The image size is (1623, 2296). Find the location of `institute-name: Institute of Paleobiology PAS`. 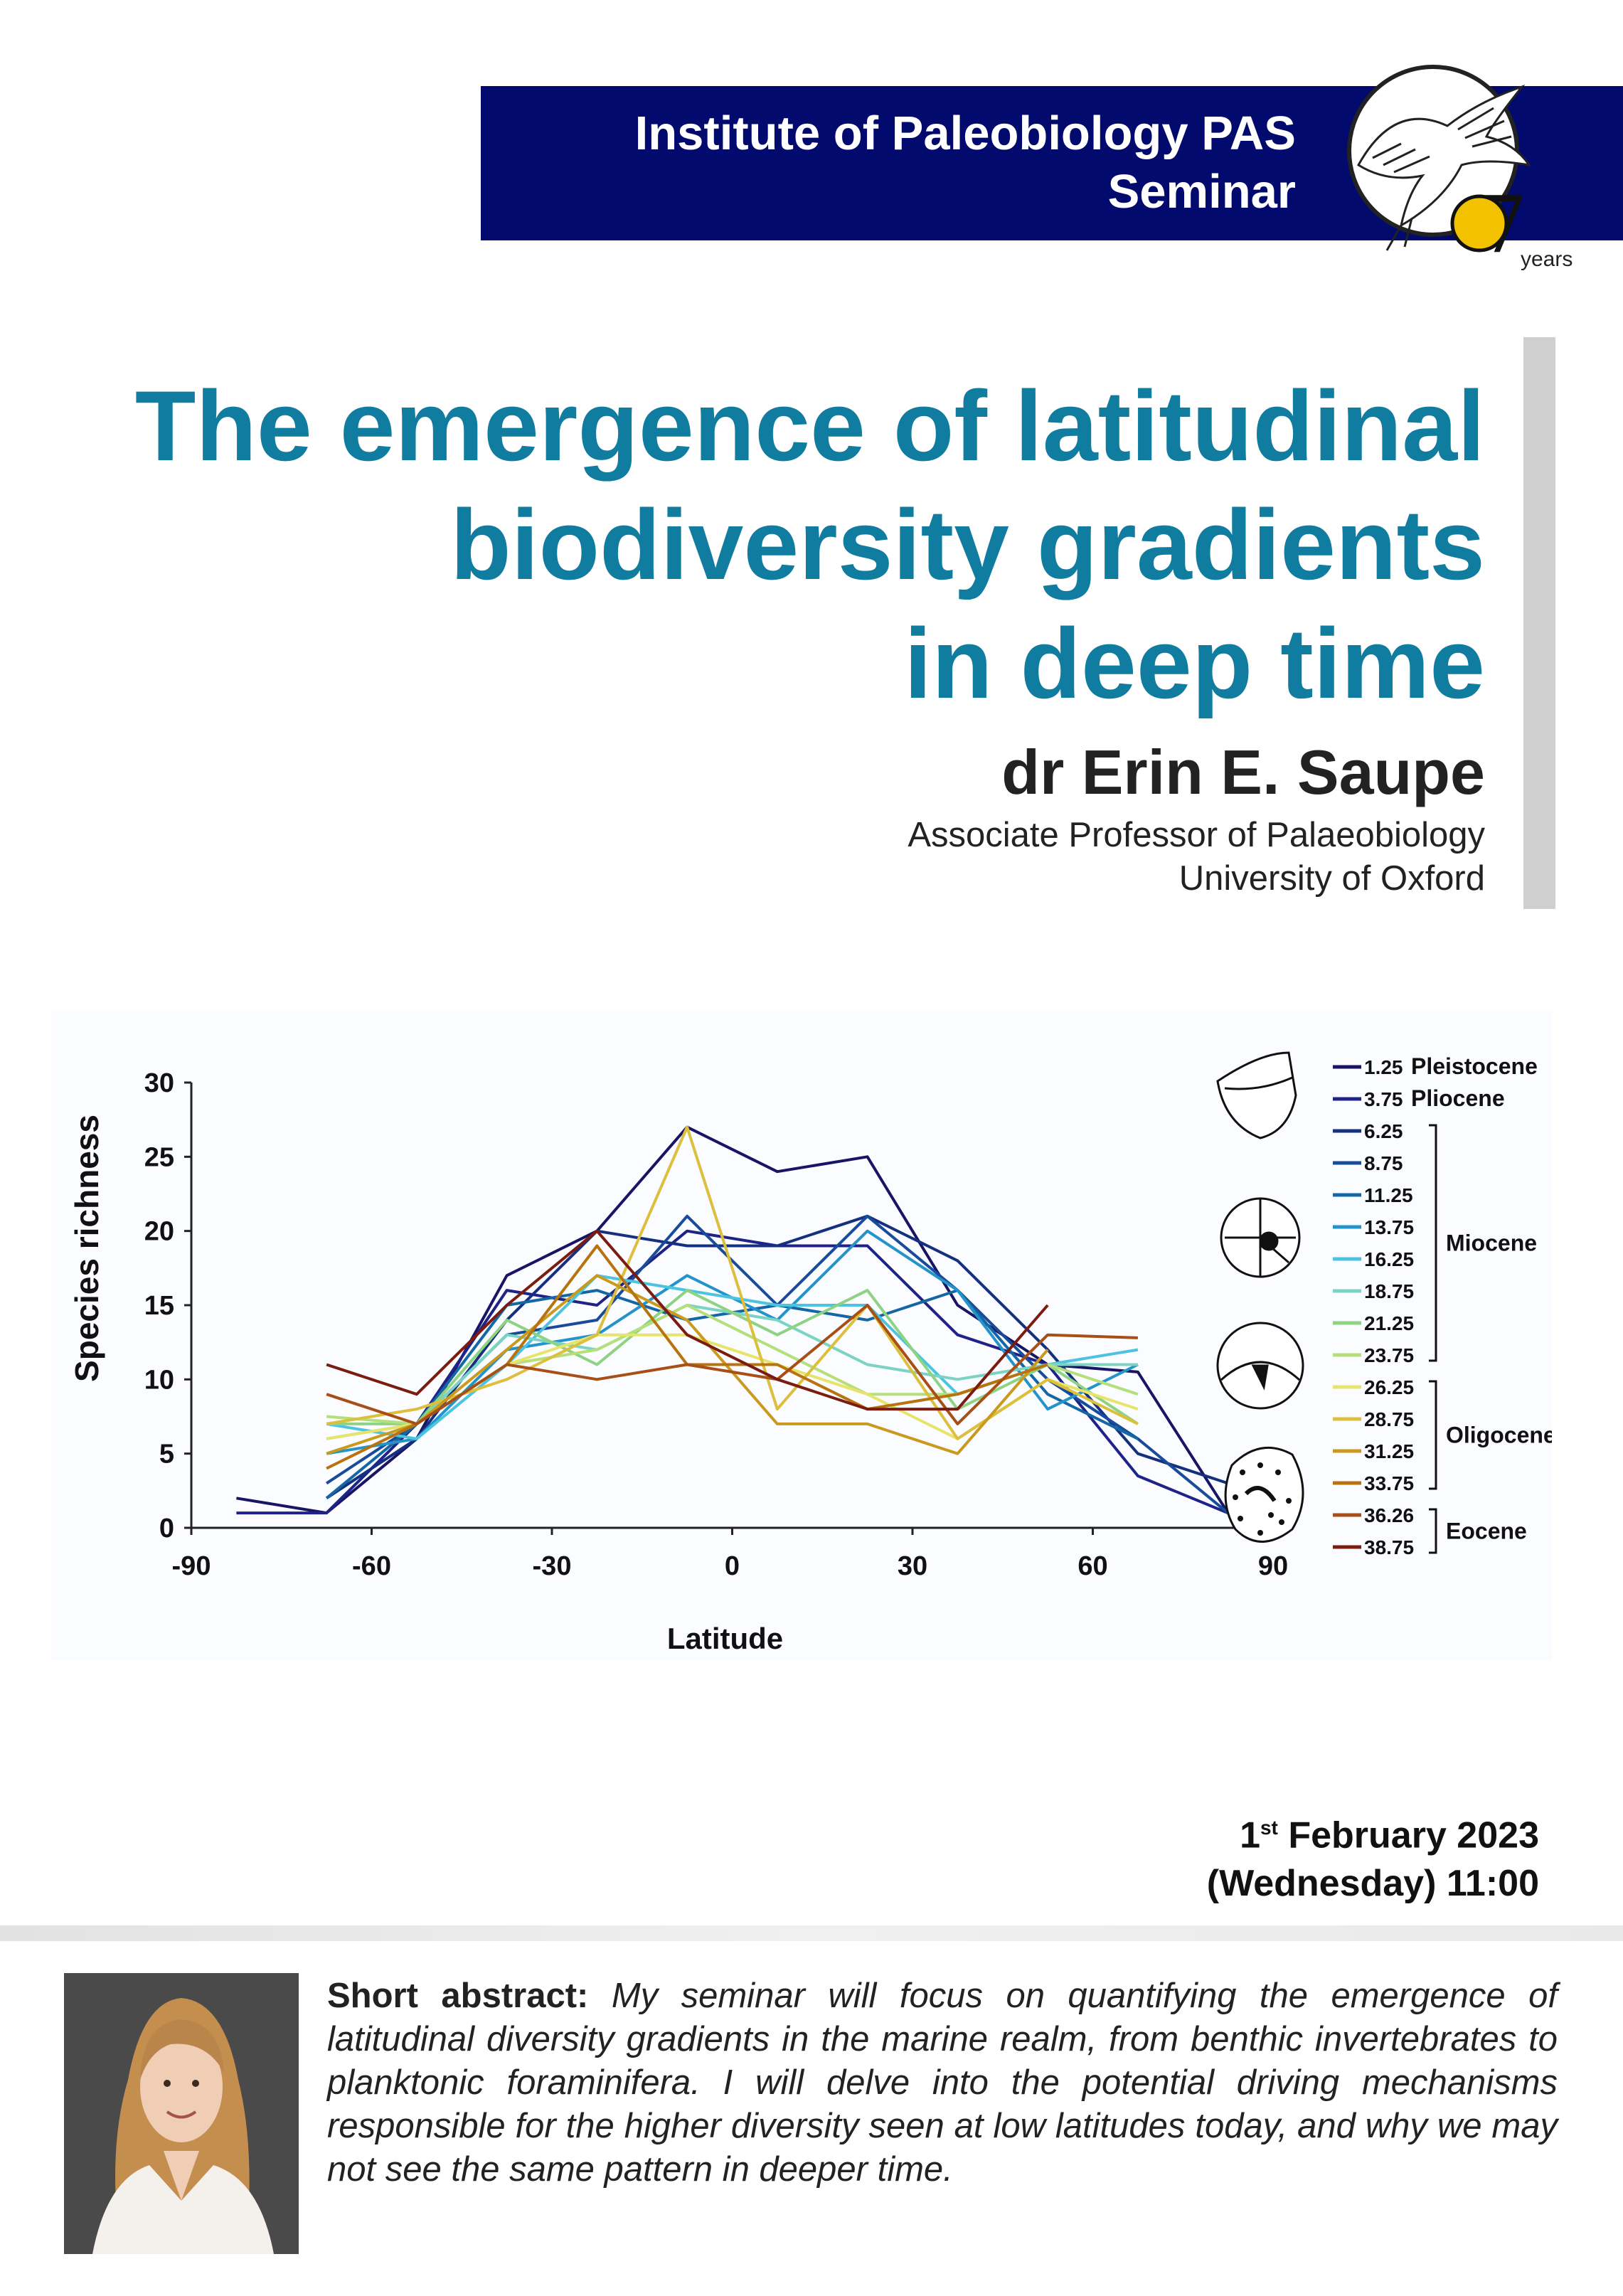

institute-name: Institute of Paleobiology PAS is located at coordinates (965, 133).